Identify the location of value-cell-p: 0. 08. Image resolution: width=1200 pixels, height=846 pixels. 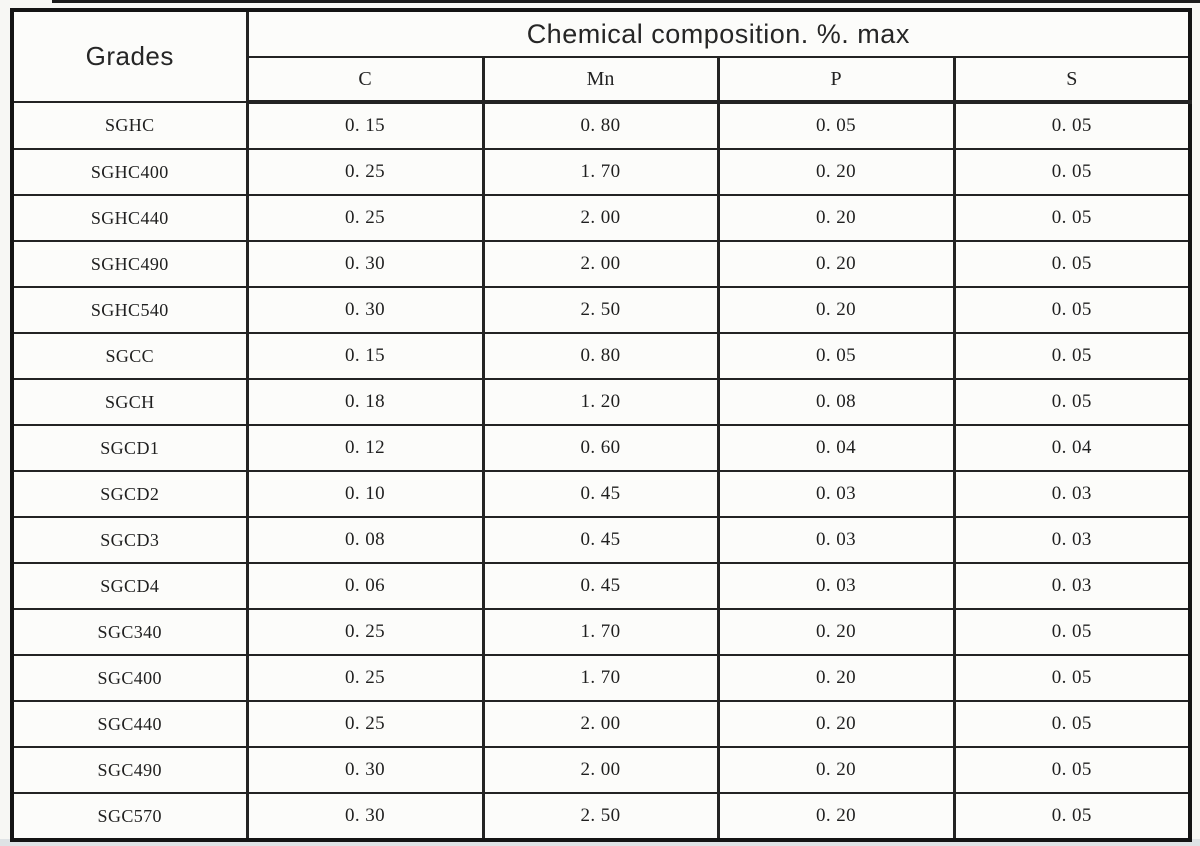
(836, 402).